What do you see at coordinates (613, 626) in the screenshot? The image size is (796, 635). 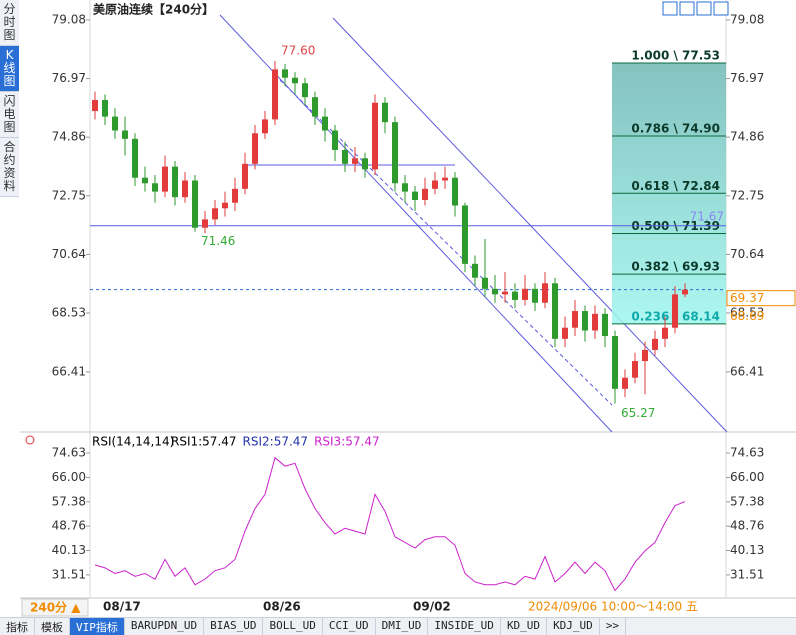 I see `tab: >>` at bounding box center [613, 626].